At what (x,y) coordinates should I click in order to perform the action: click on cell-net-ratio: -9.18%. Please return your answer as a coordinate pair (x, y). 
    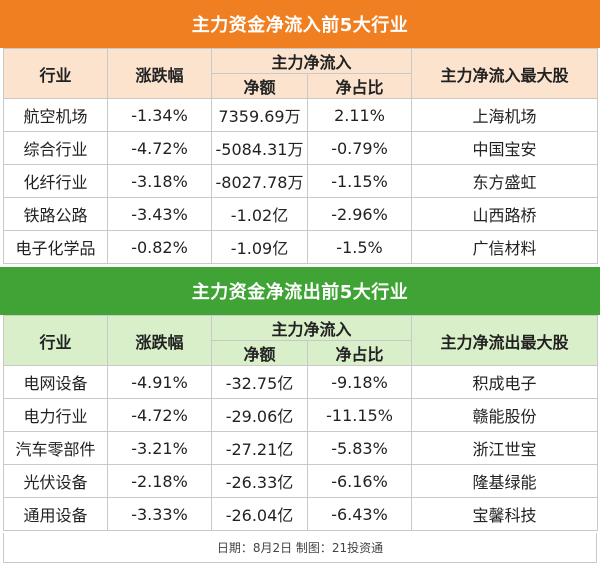
    Looking at the image, I should click on (359, 382).